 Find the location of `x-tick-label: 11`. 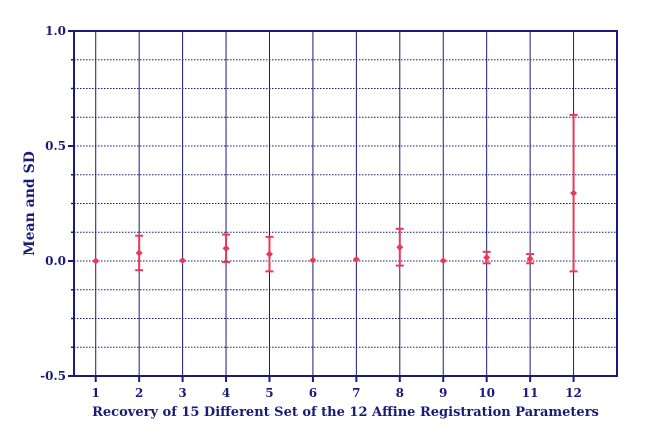

x-tick-label: 11 is located at coordinates (530, 393).